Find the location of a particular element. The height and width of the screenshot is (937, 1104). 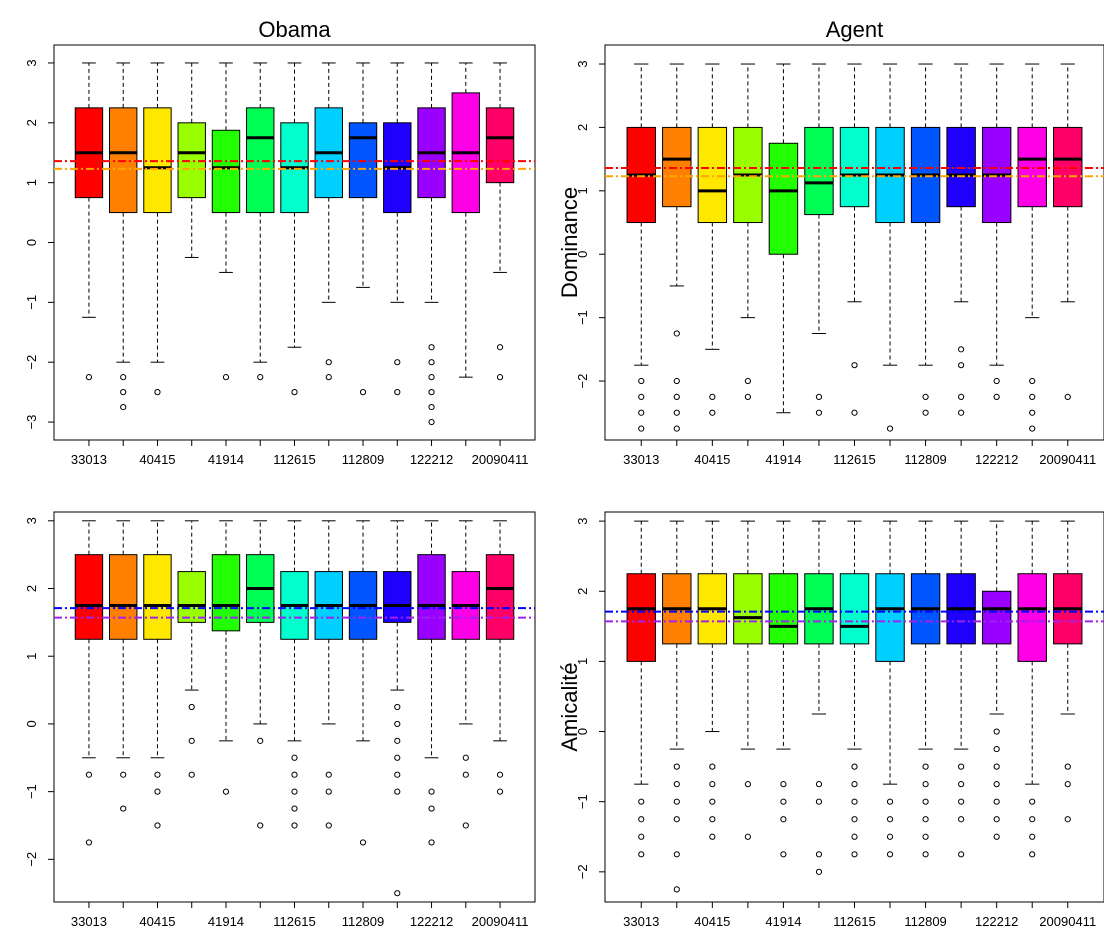

x-tick-label: 112615 is located at coordinates (294, 921).